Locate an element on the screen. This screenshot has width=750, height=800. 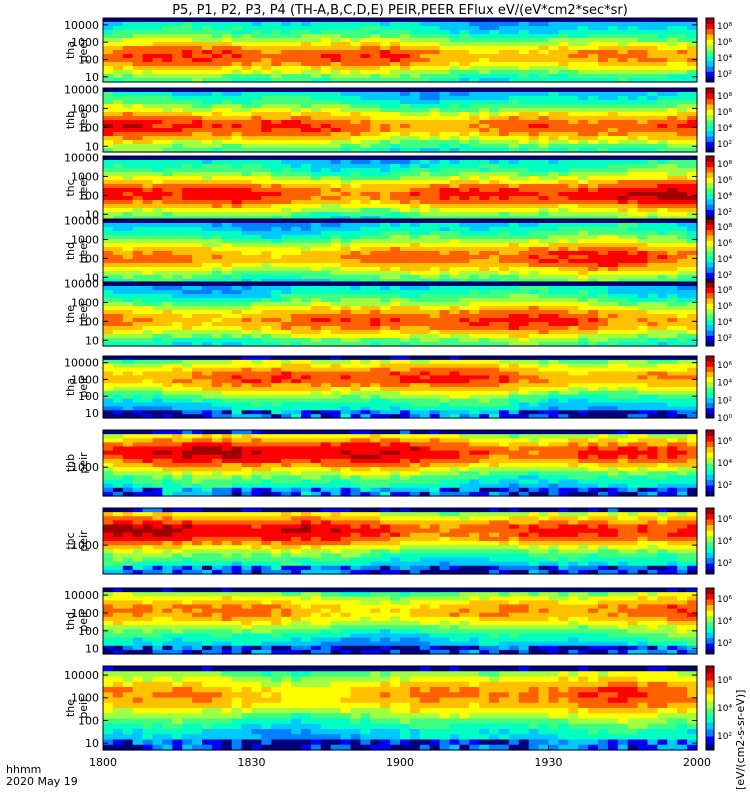
colorbar-segment is located at coordinates (710, 92).